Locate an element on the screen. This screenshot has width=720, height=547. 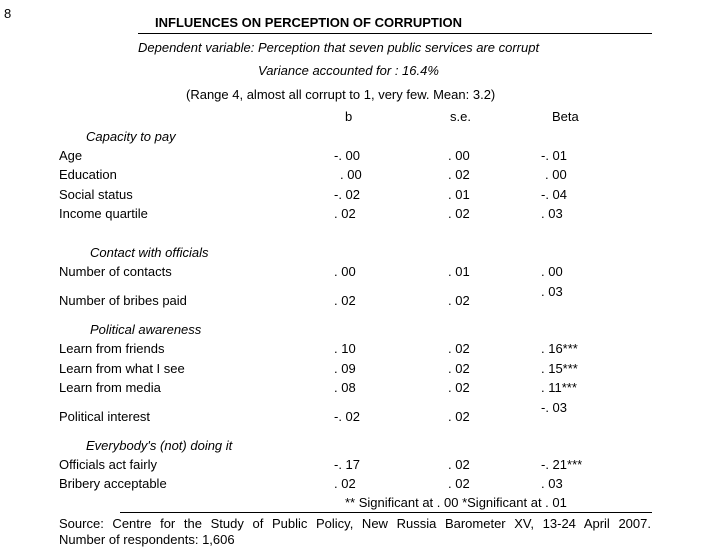
row-label: Number of bribes paid is located at coordinates (123, 300).